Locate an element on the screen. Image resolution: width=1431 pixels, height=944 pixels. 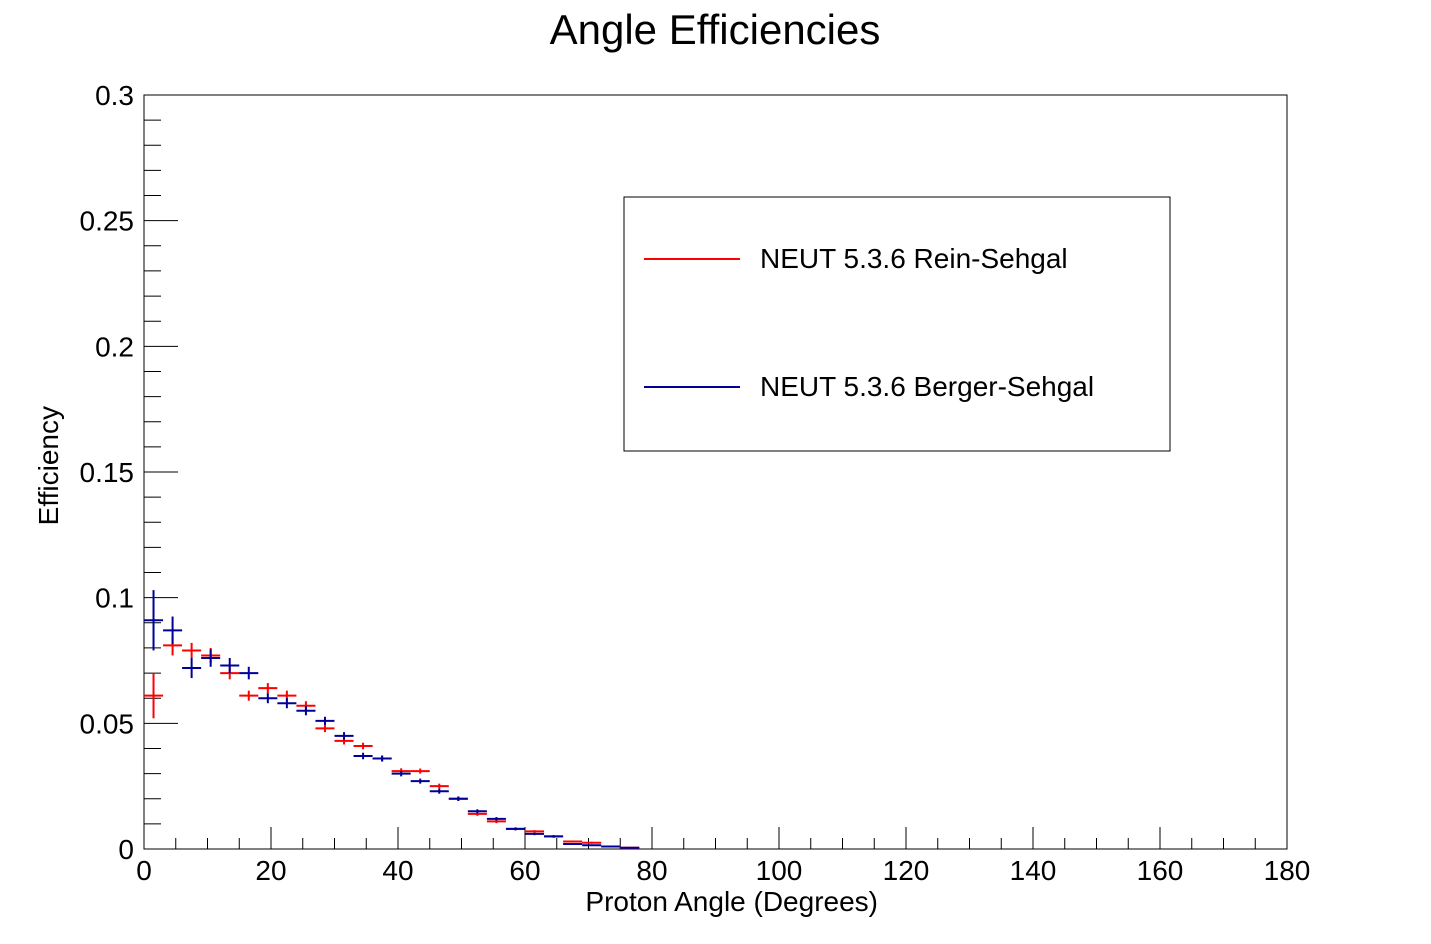
x-tick-label: 60 is located at coordinates (524, 870).